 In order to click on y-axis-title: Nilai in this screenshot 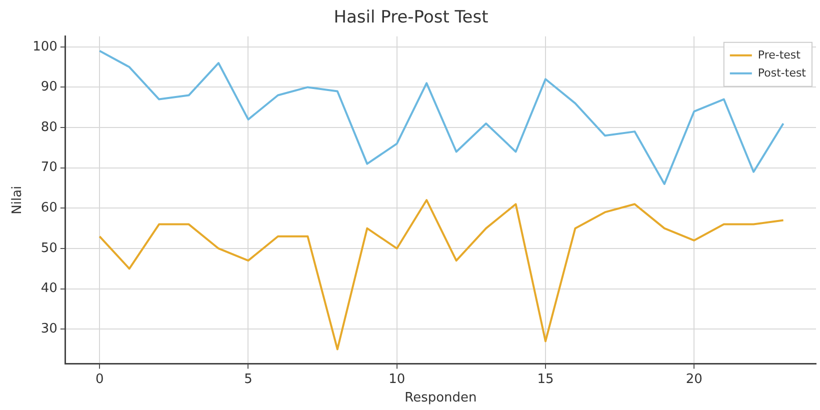, I will do `click(18, 200)`.